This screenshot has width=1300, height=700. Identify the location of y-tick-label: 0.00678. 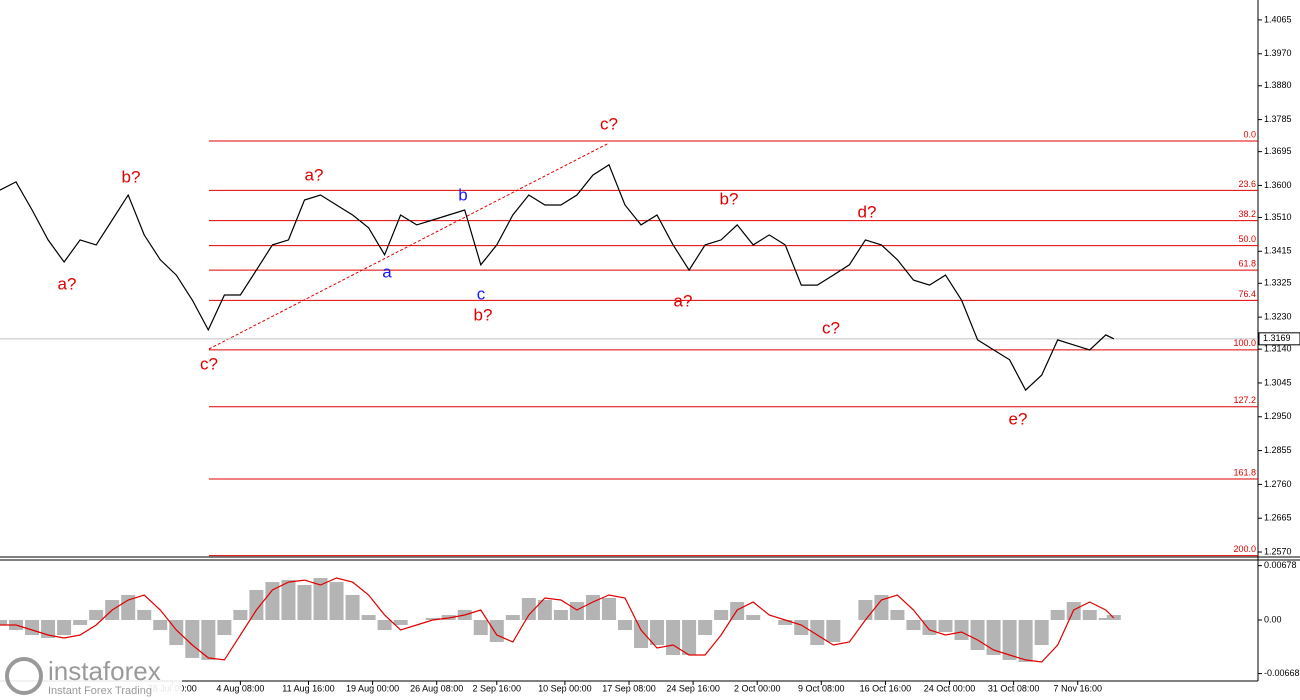
(1280, 565).